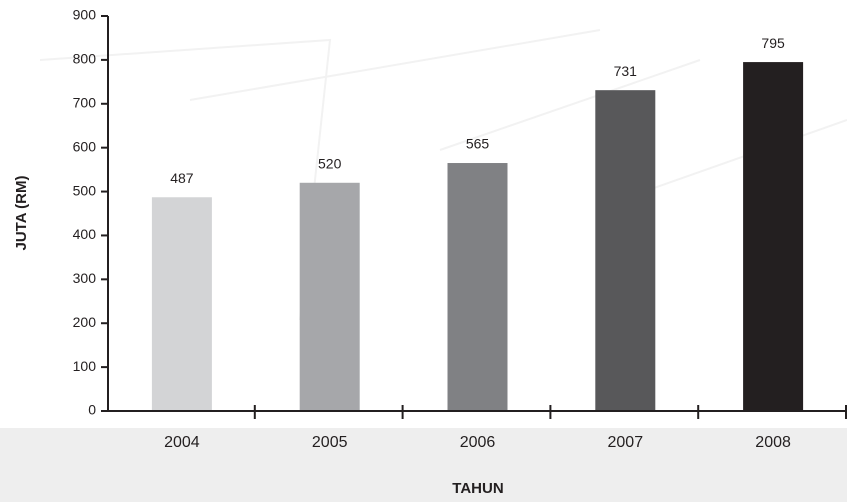  What do you see at coordinates (92, 410) in the screenshot?
I see `y-tick-label: 0` at bounding box center [92, 410].